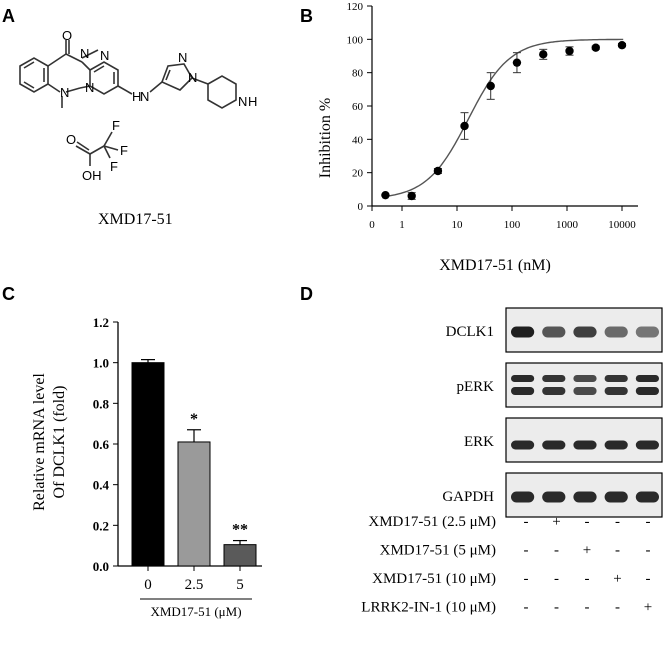 This screenshot has height=654, width=671. I want to click on panel-d-letter: D, so click(306, 294).